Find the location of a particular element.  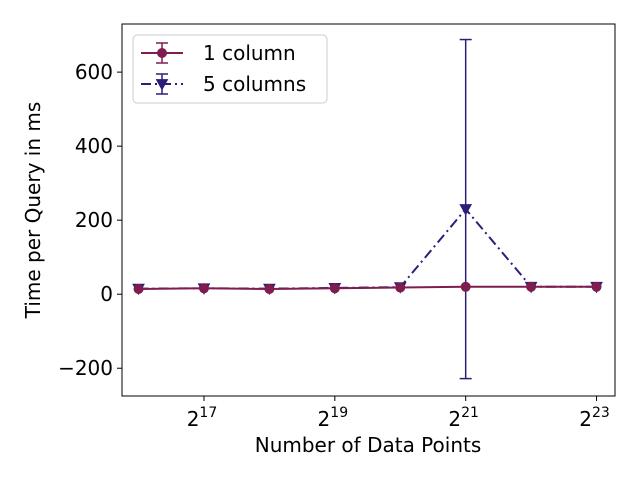

x-axis: 217 219 221 223 is located at coordinates (398, 413).